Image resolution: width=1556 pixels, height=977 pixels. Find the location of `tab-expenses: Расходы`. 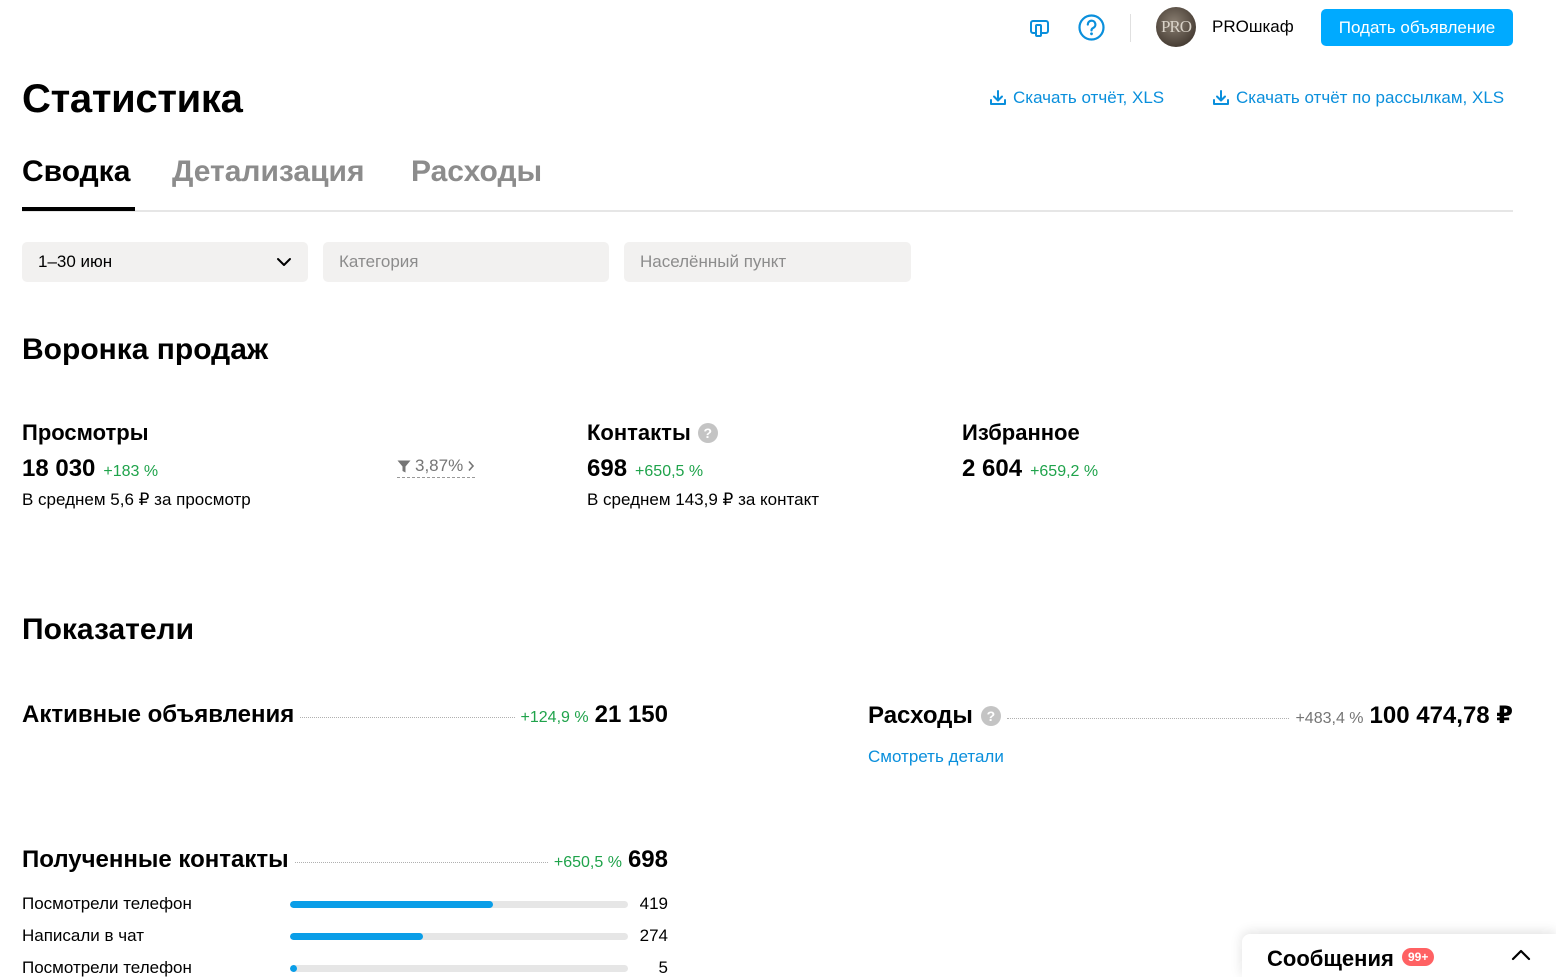

tab-expenses: Расходы is located at coordinates (477, 171).